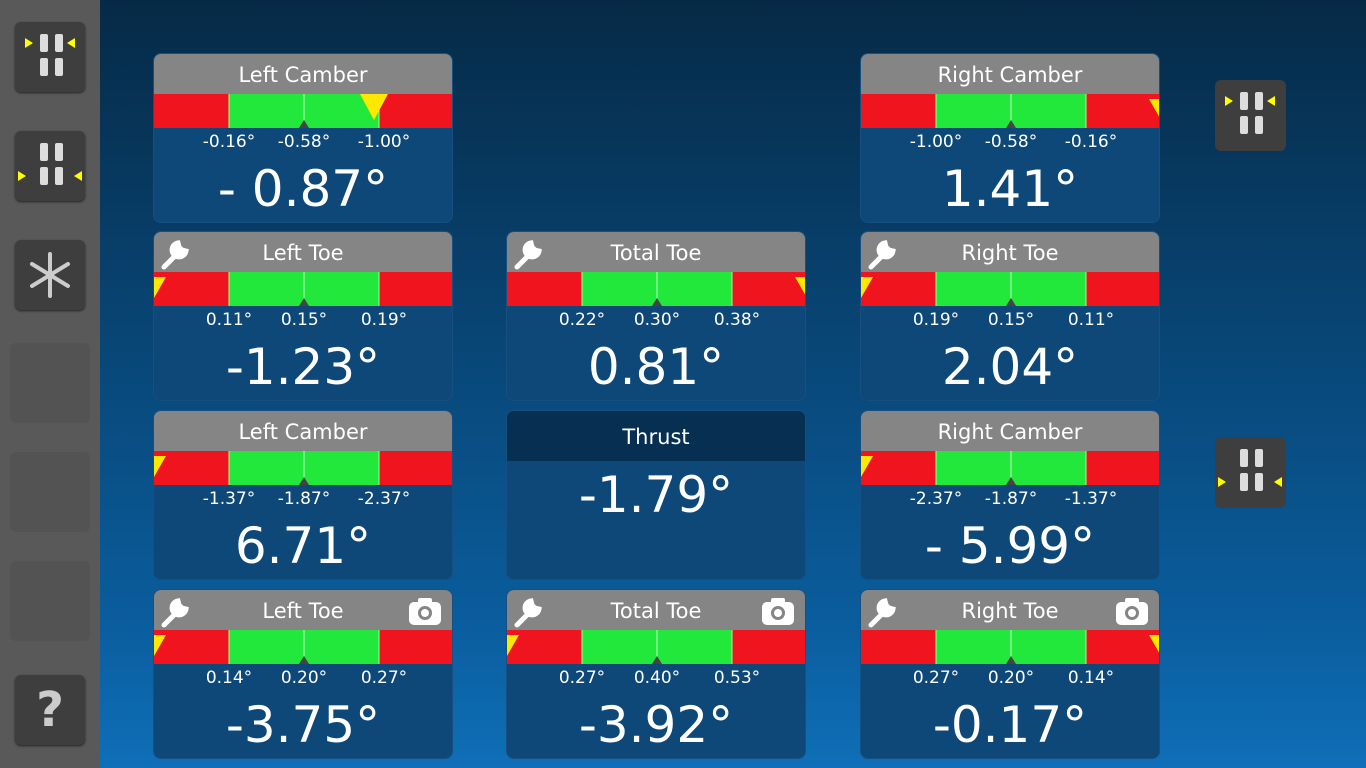 The image size is (1366, 768). Describe the element at coordinates (1010, 546) in the screenshot. I see `panel-value: - 5.99°` at that location.